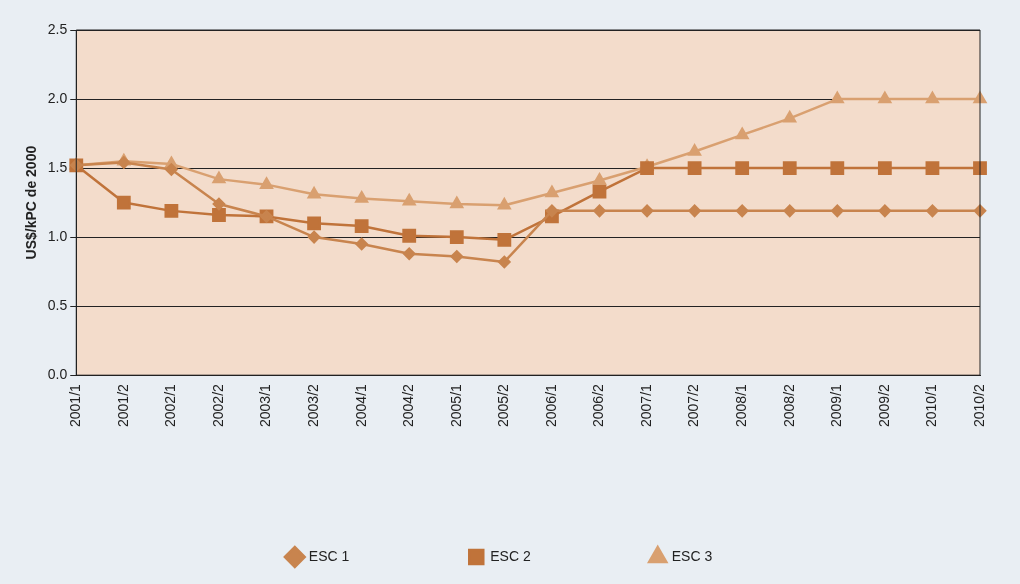  I want to click on y-tick-label: 1.5, so click(57, 166).